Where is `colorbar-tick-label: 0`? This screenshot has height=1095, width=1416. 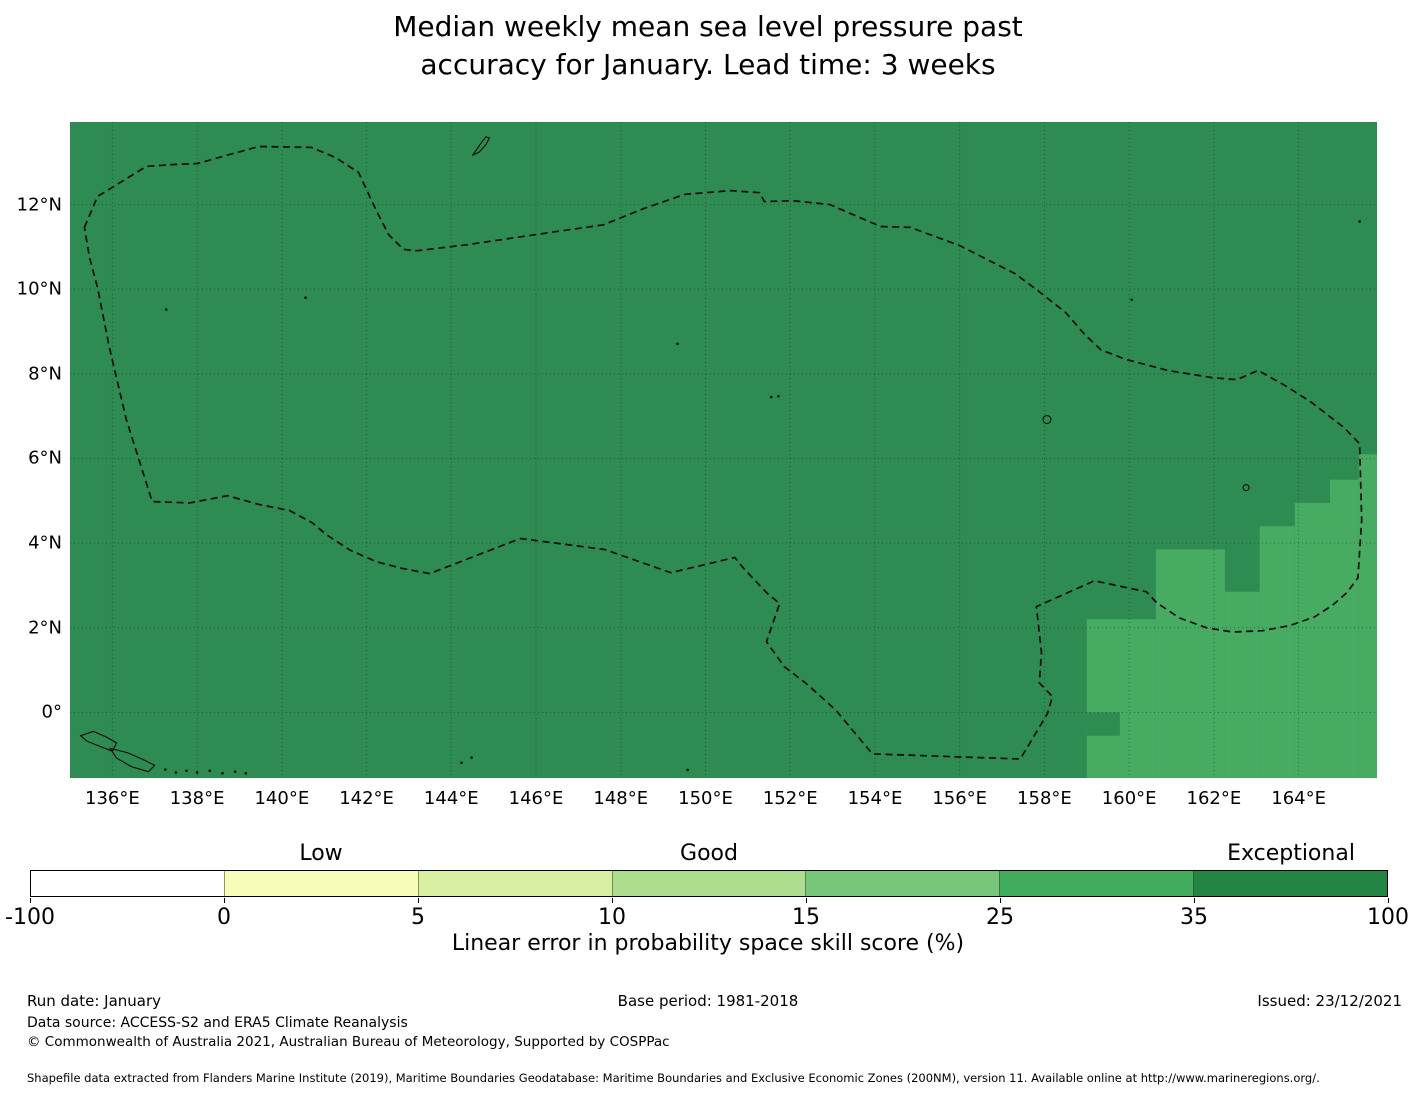 colorbar-tick-label: 0 is located at coordinates (224, 917).